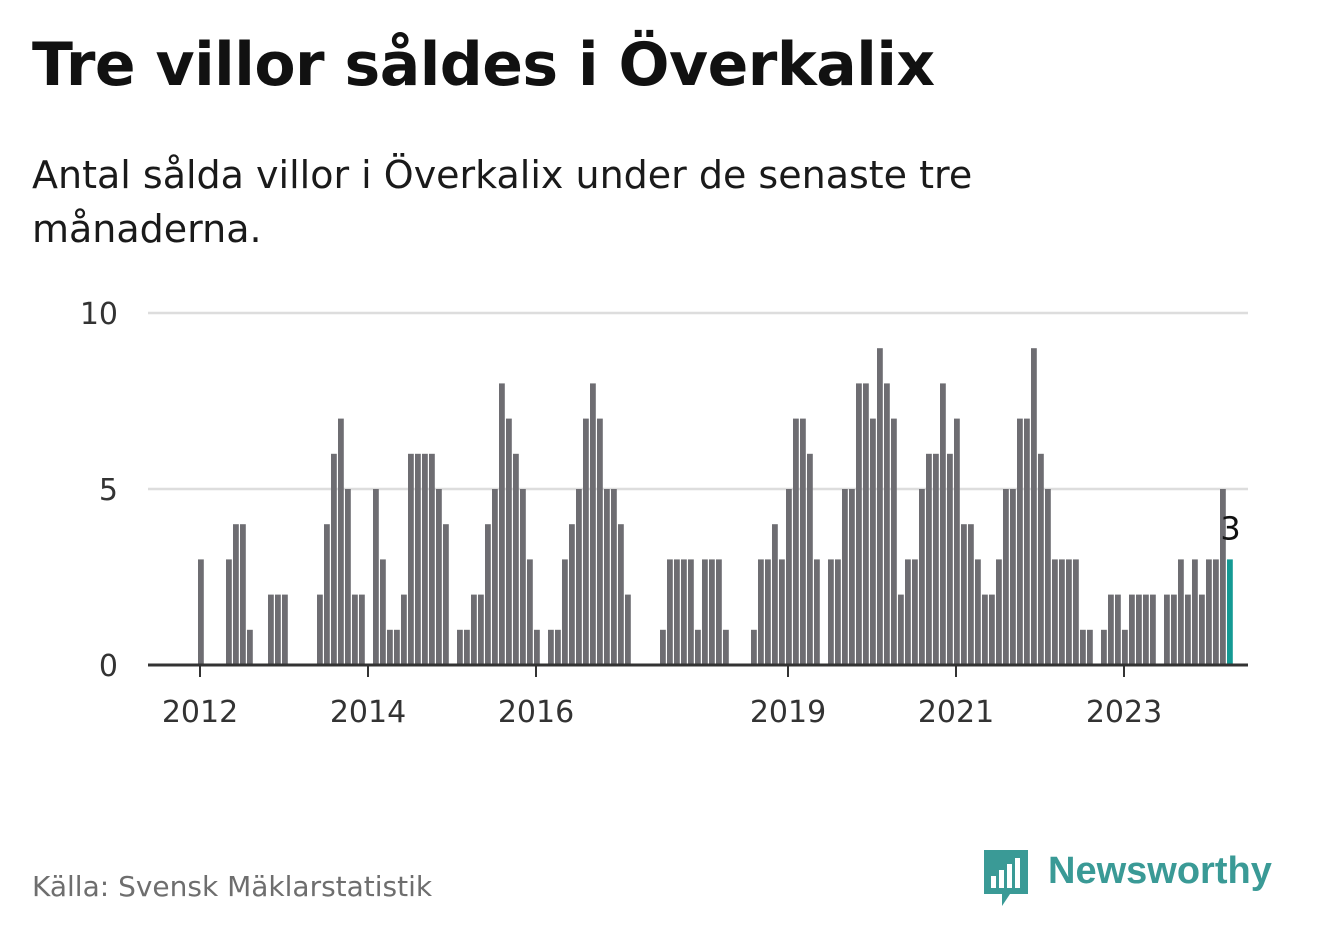 The height and width of the screenshot is (939, 1322). What do you see at coordinates (788, 712) in the screenshot?
I see `x-tick-label: 2019` at bounding box center [788, 712].